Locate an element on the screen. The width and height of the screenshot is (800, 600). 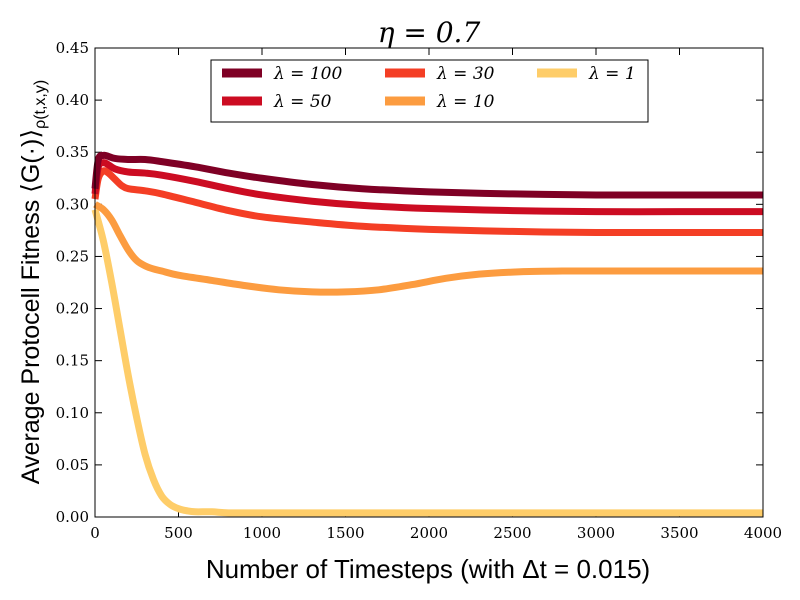
x-tick-label: 4000 is located at coordinates (763, 533).